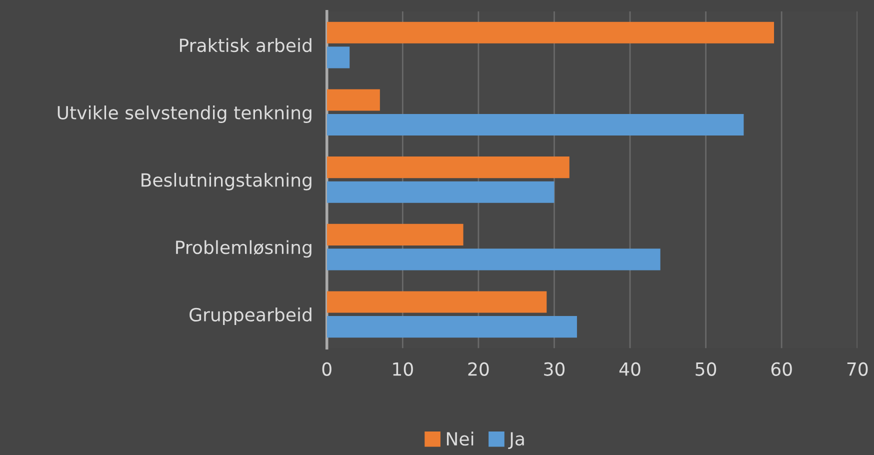  What do you see at coordinates (244, 249) in the screenshot?
I see `y-tick-label: Problemløsning` at bounding box center [244, 249].